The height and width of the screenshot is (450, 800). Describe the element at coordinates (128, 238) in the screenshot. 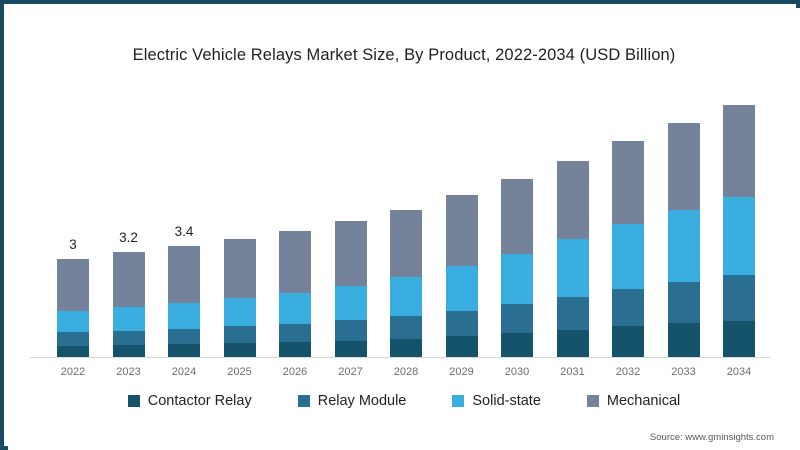

I see `value-label-2023: 3.2` at that location.